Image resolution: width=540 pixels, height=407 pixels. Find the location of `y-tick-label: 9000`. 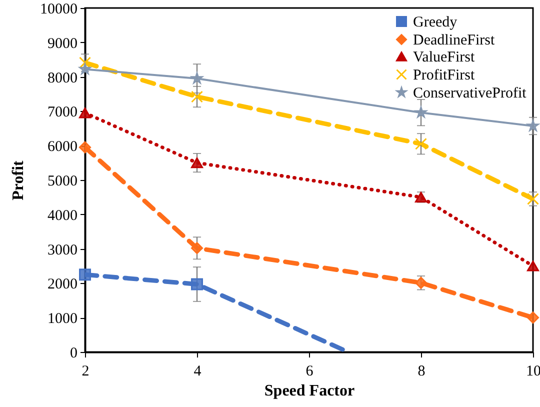

y-tick-label: 9000 is located at coordinates (63, 44).